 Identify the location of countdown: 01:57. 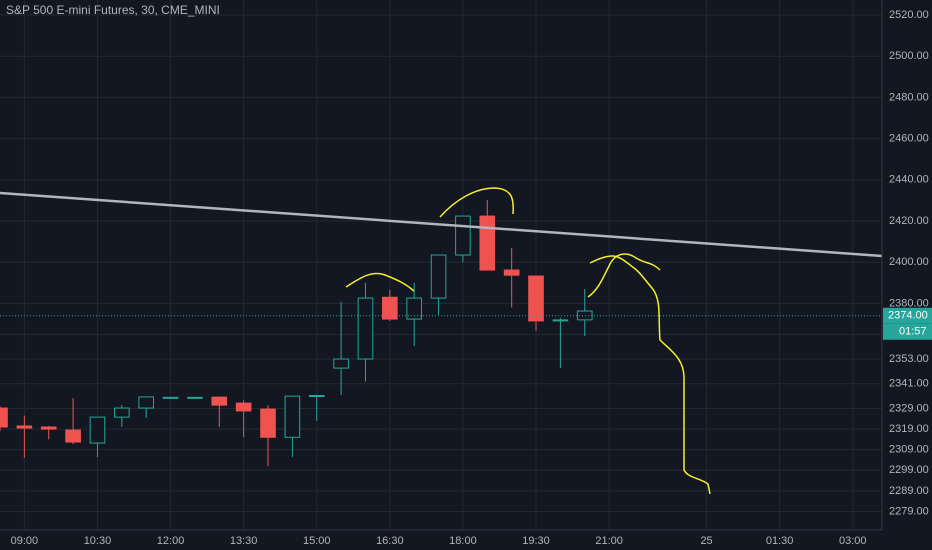
(913, 332).